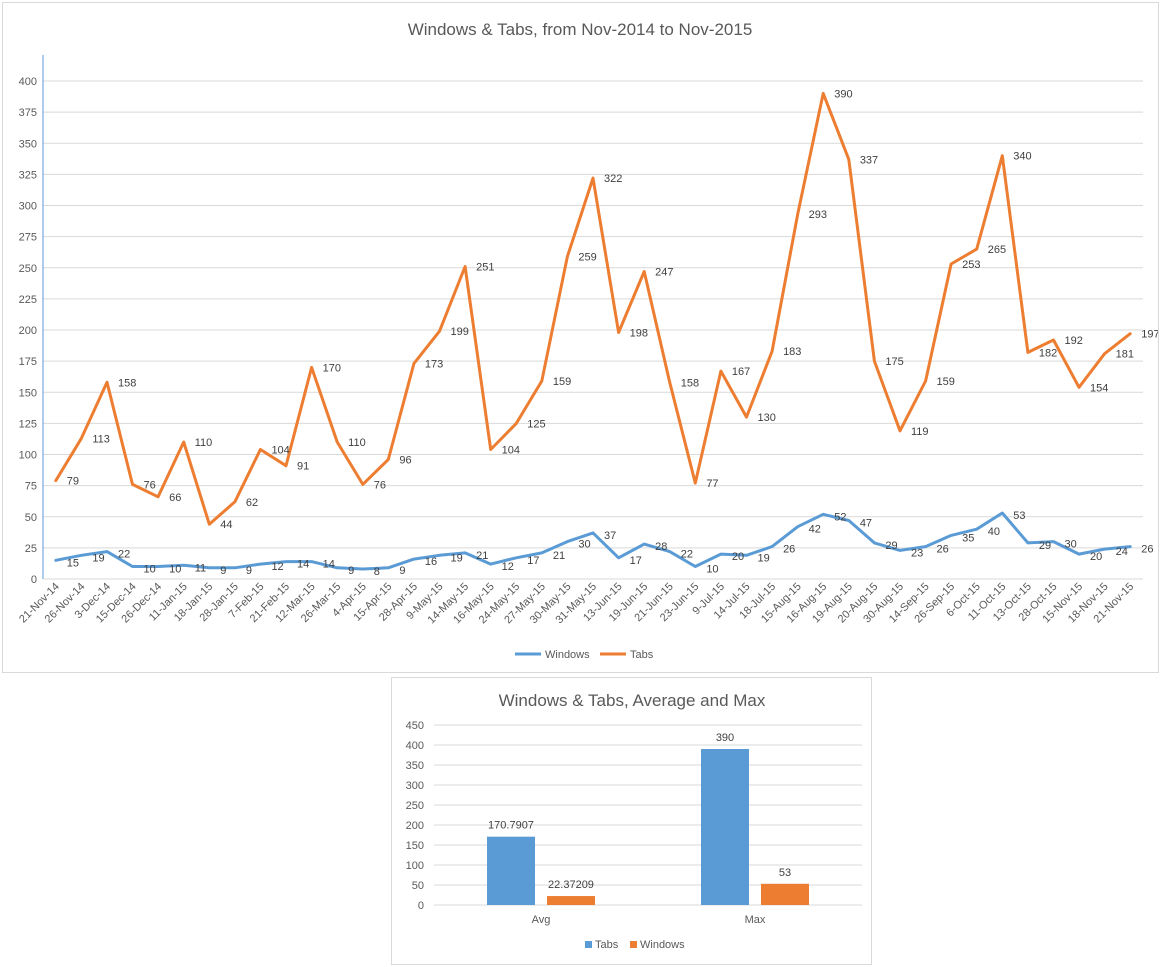  What do you see at coordinates (894, 362) in the screenshot?
I see `data-label-tabs: 175` at bounding box center [894, 362].